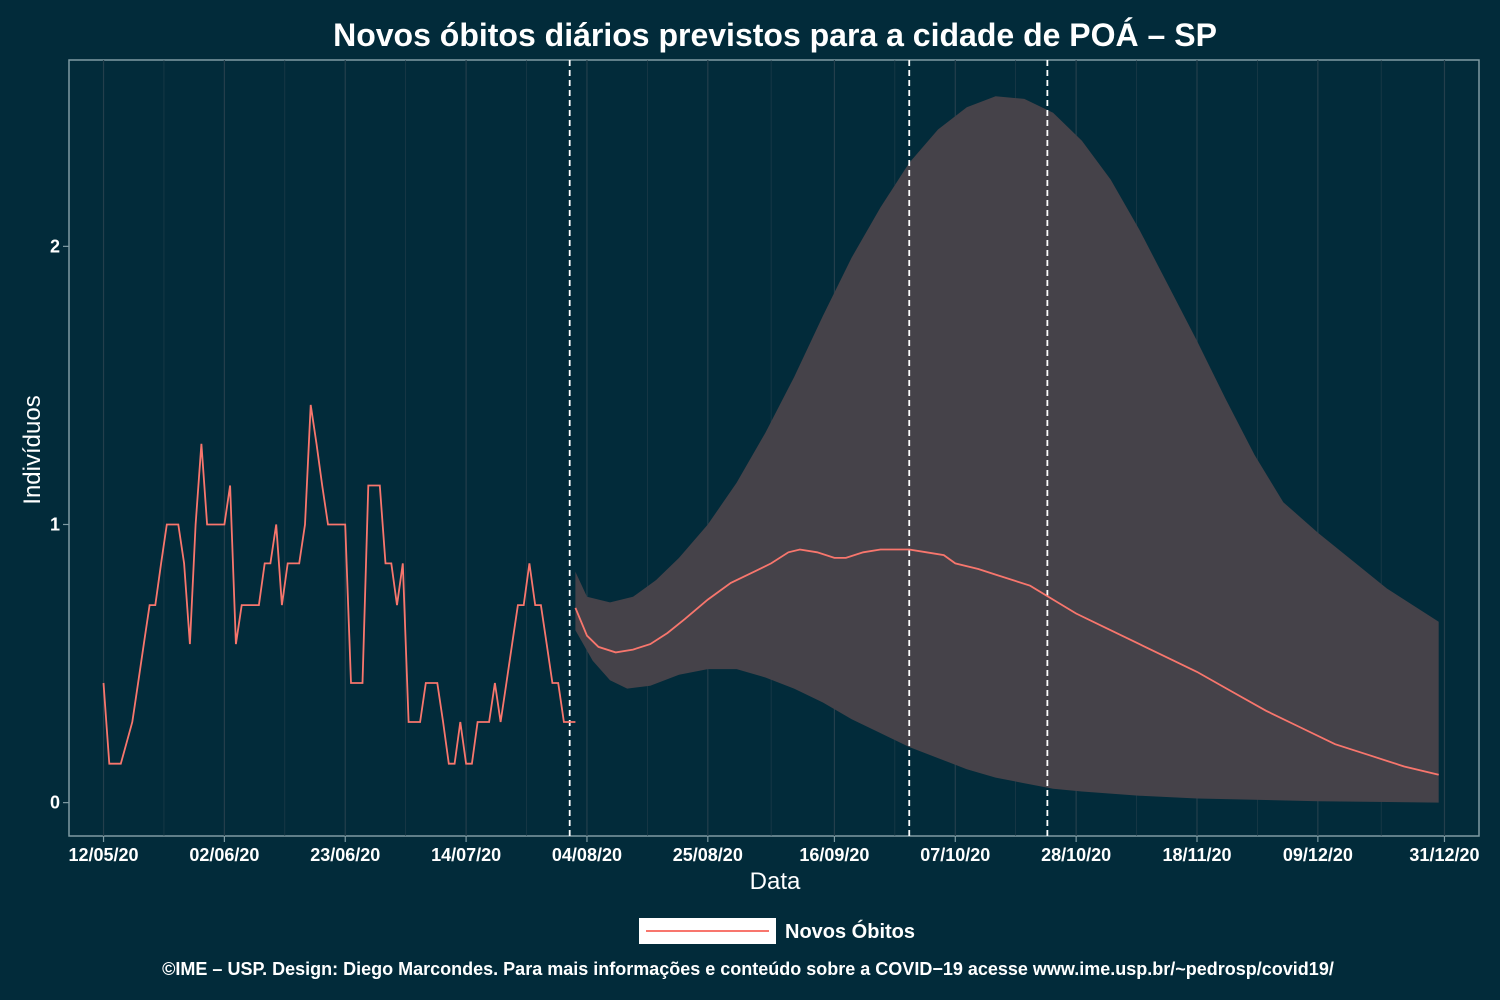 This screenshot has height=1000, width=1500. I want to click on x-tick-label: 18/11/20, so click(1196, 855).